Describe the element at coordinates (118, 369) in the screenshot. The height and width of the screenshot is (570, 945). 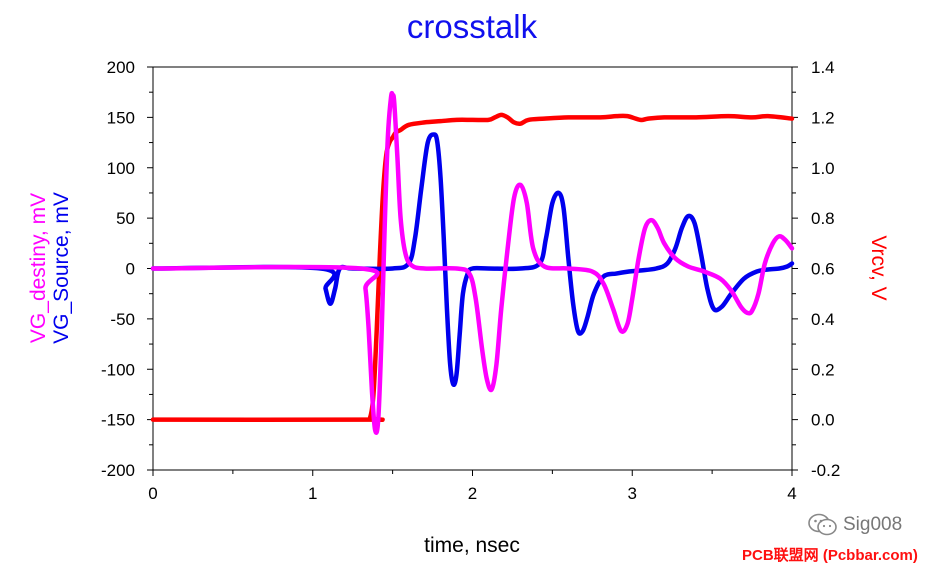
I see `y-left-tick-label: -100` at that location.